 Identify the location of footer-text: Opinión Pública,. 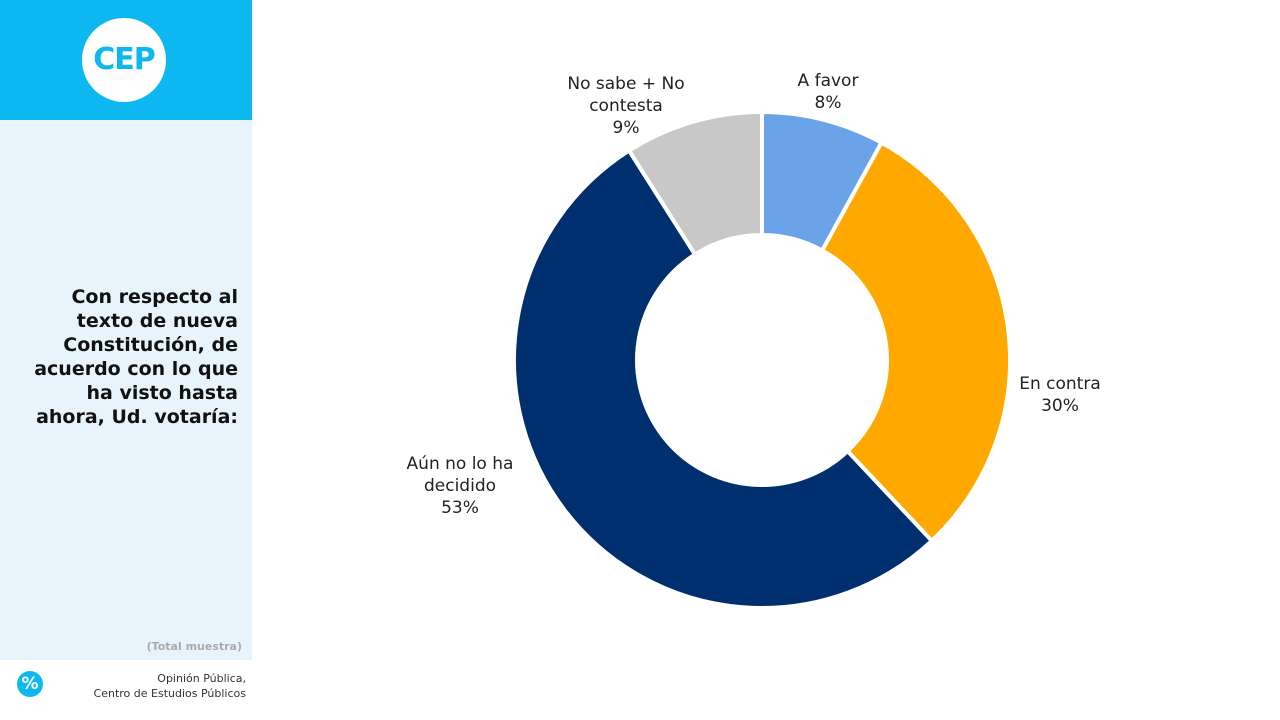
(201, 678).